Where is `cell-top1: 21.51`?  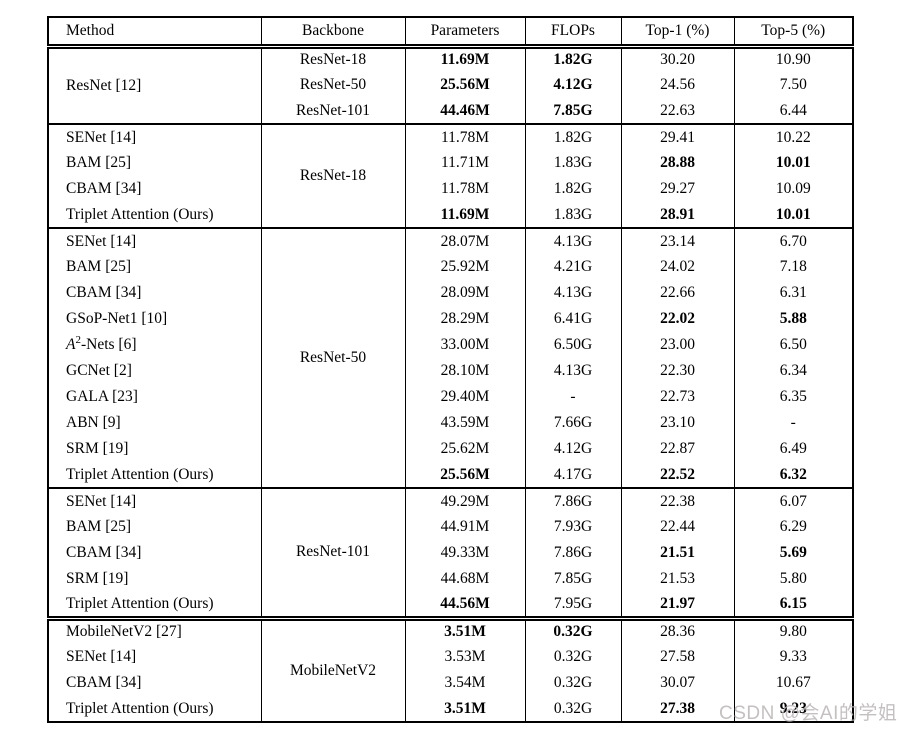 cell-top1: 21.51 is located at coordinates (677, 553).